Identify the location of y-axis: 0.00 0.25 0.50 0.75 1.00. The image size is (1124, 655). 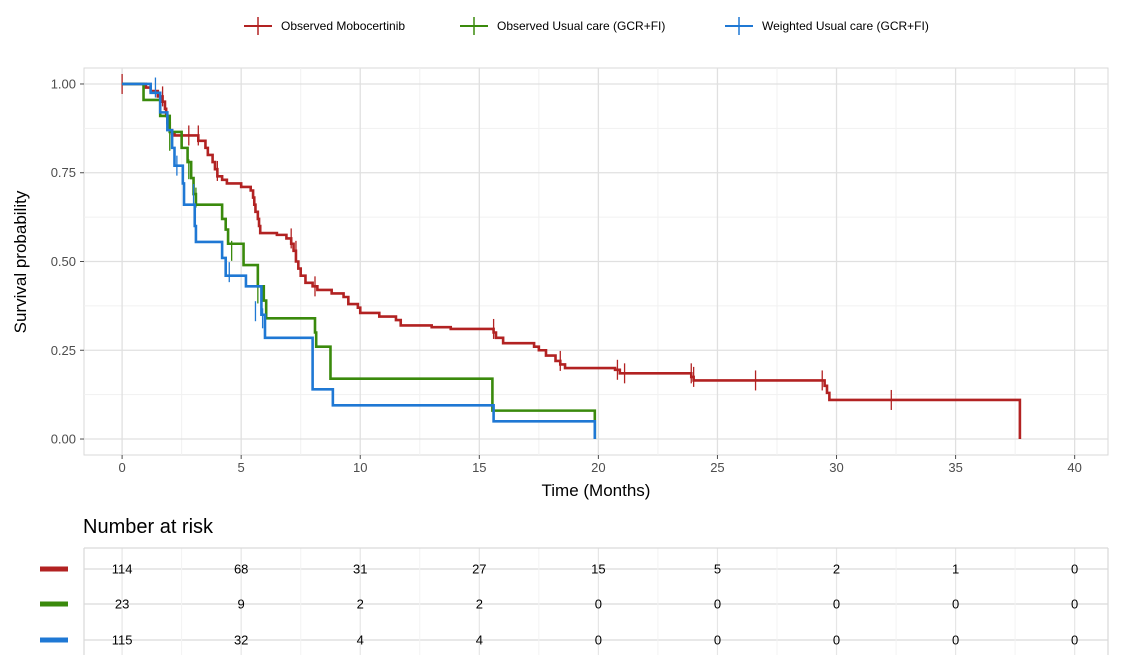
(67, 261).